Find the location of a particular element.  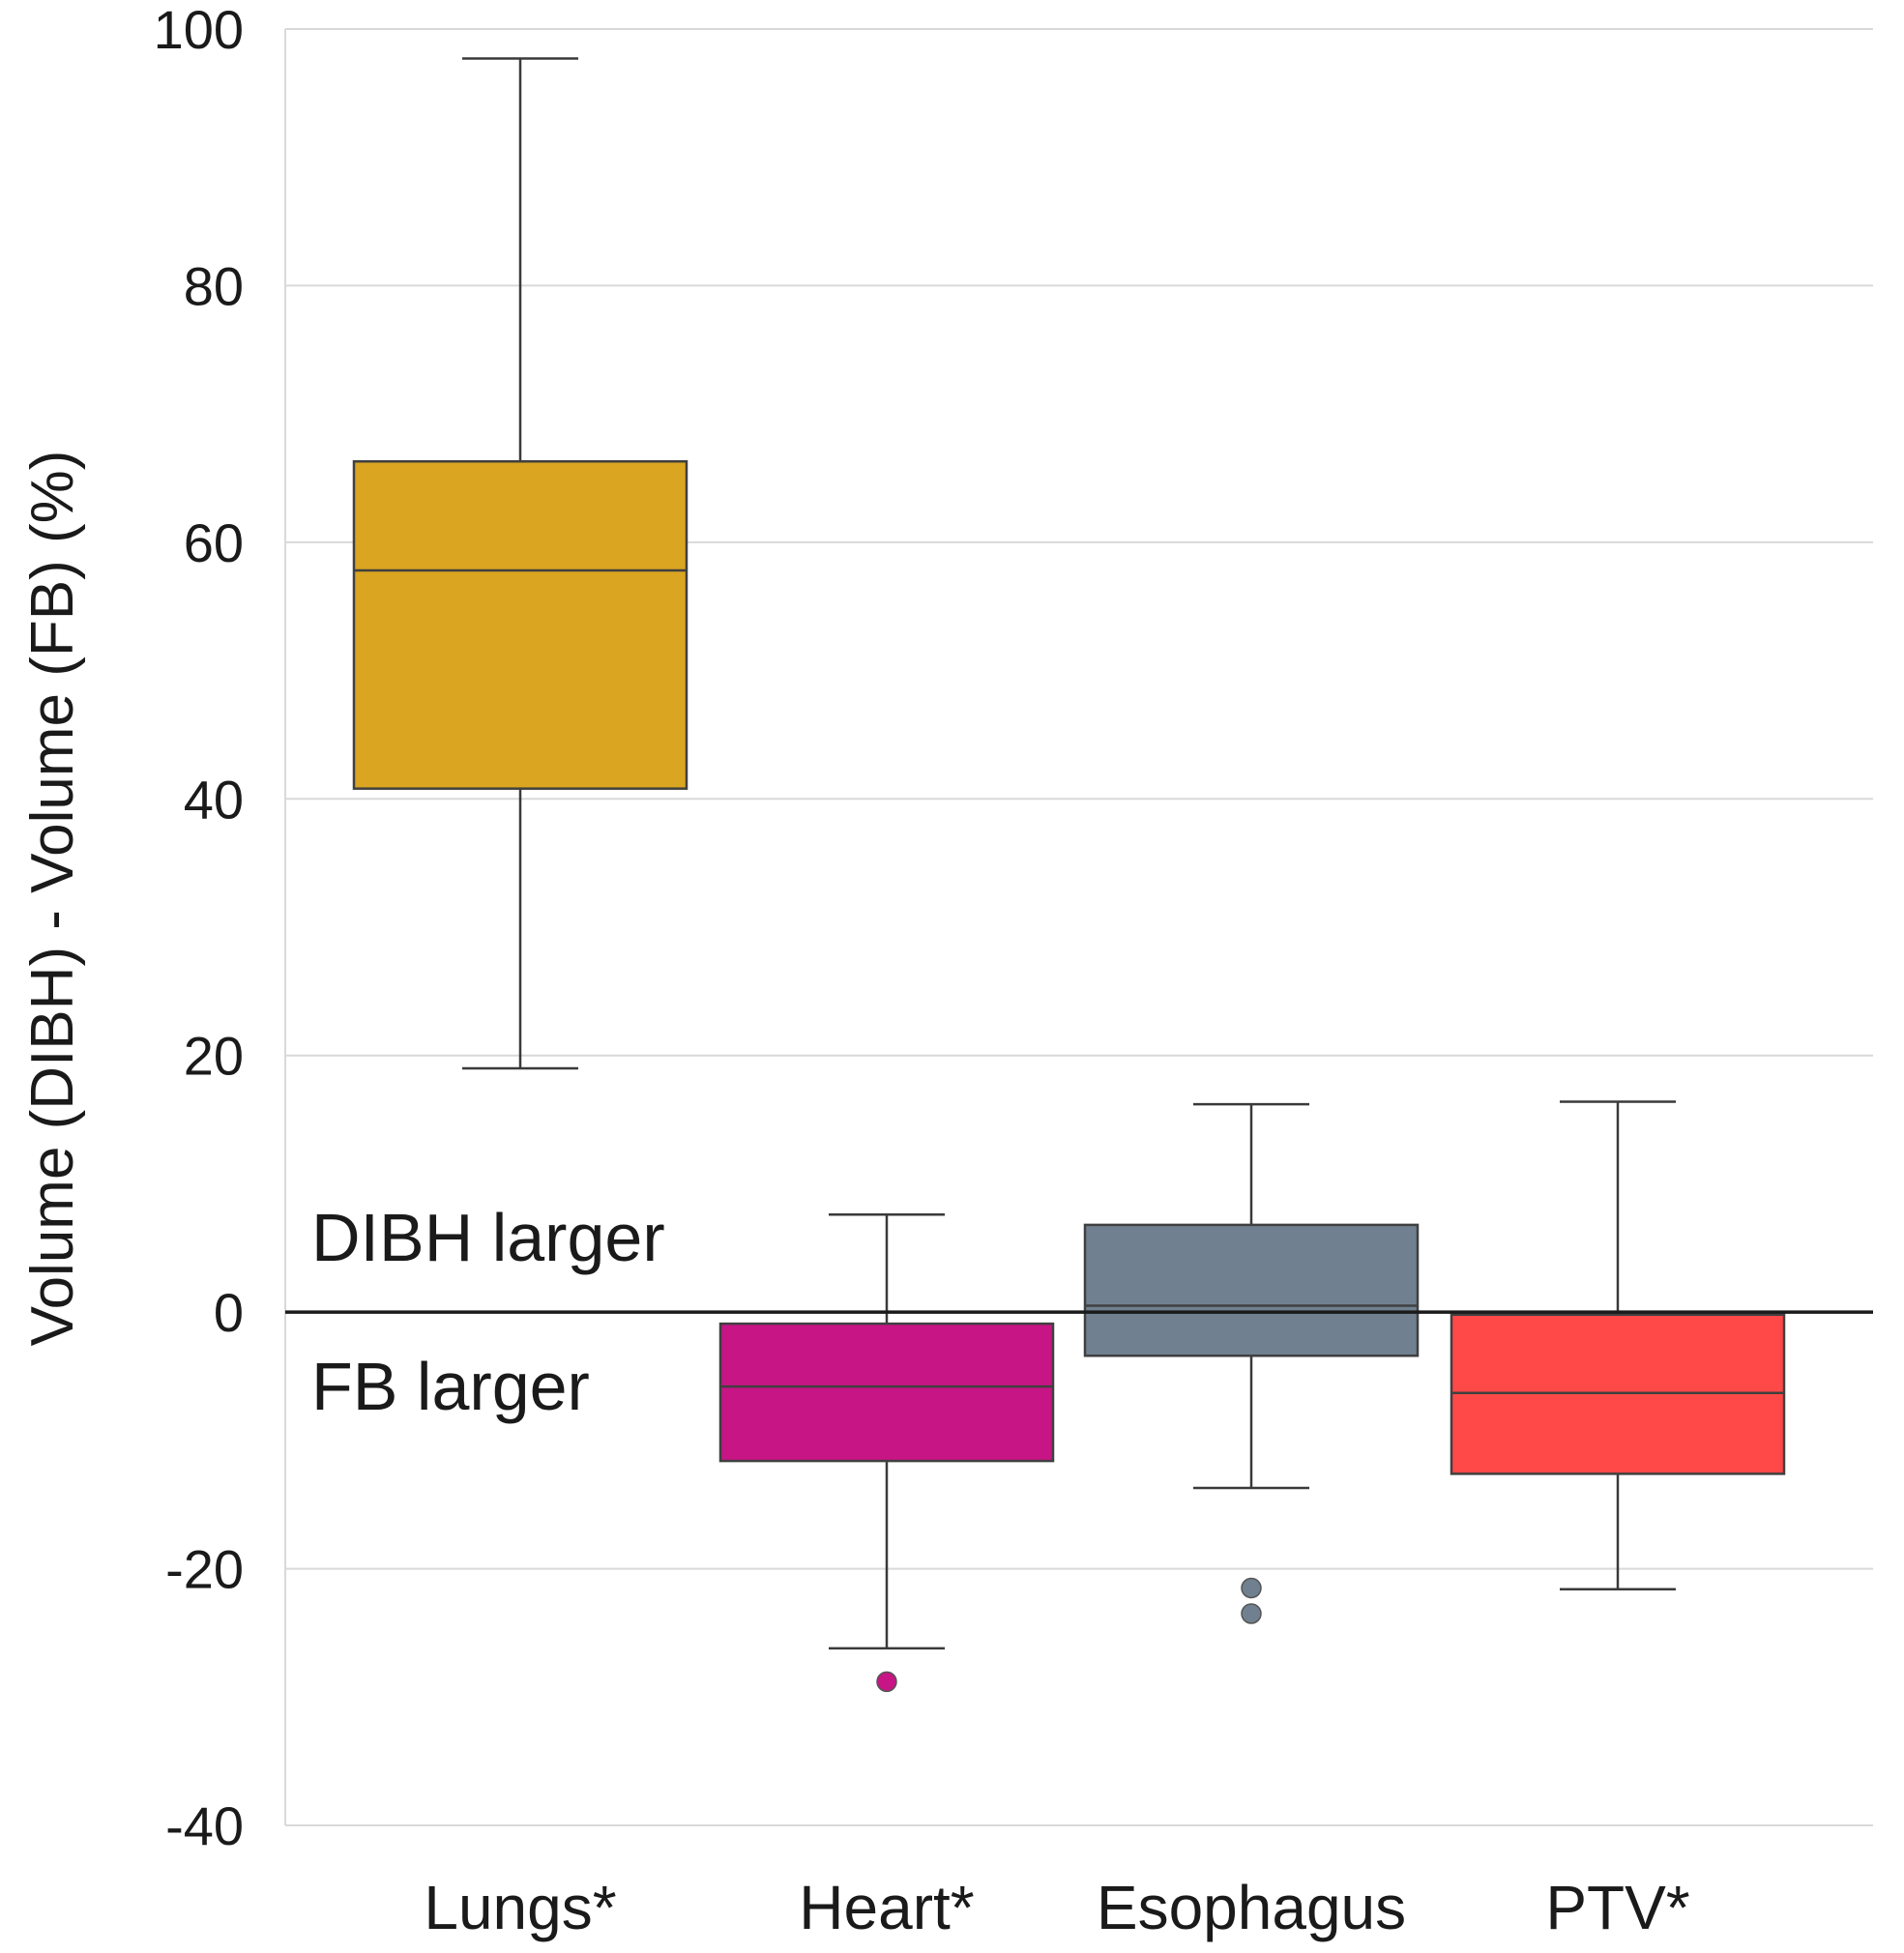

category-label-heart: Heart* is located at coordinates (887, 1907).